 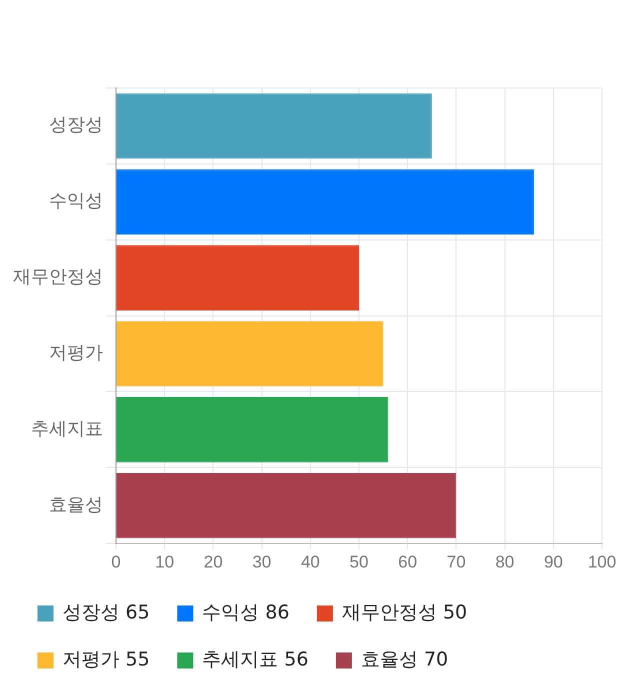 I want to click on x-tick-label: 80, so click(x=504, y=562).